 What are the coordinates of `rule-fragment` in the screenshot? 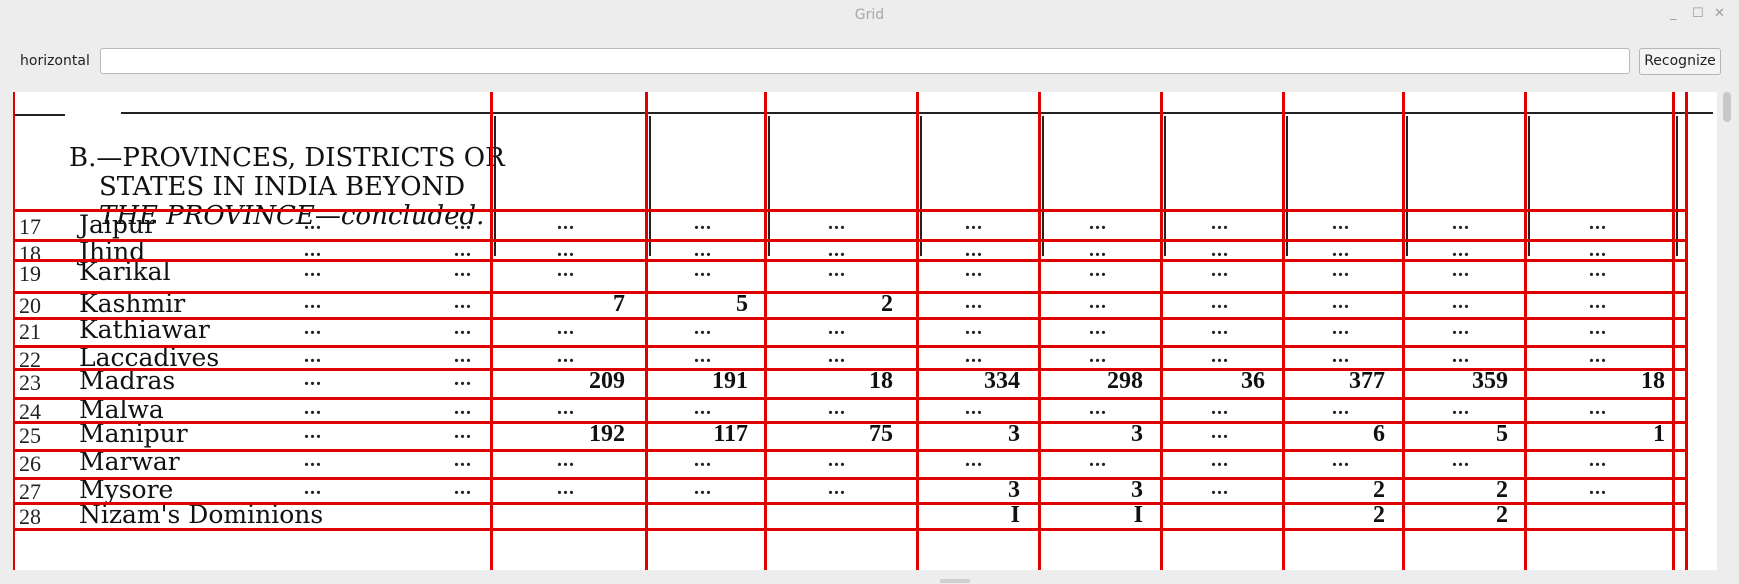 It's located at (40, 115).